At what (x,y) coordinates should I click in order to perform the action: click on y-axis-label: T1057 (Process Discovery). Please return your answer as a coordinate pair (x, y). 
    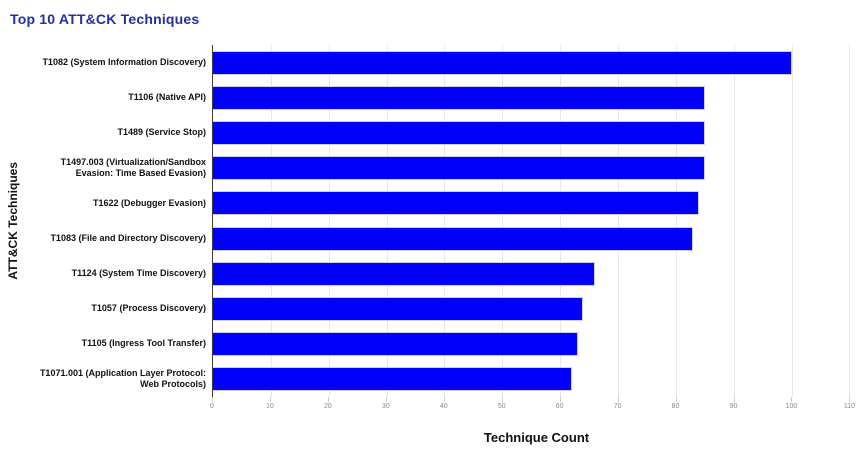
    Looking at the image, I should click on (148, 308).